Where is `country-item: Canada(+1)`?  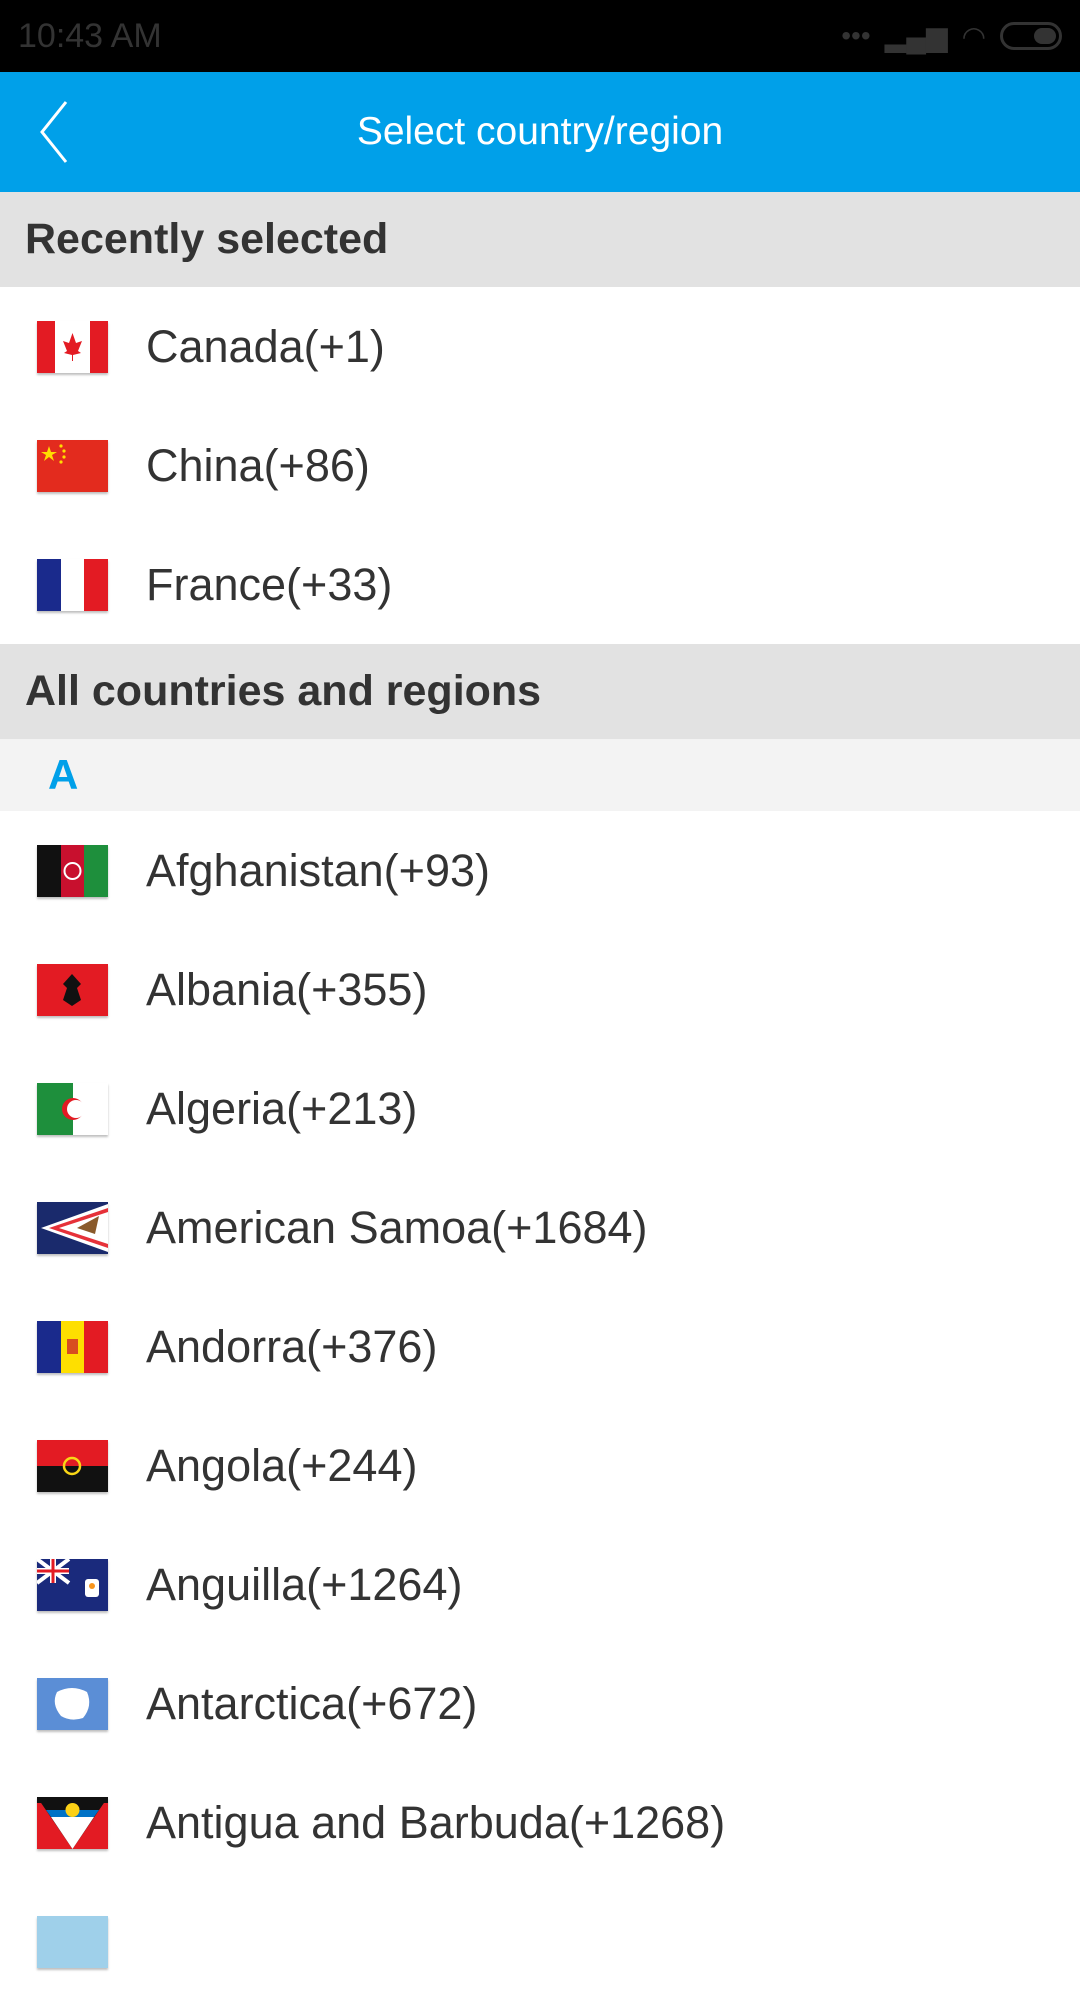
country-item: Canada(+1) is located at coordinates (540, 346).